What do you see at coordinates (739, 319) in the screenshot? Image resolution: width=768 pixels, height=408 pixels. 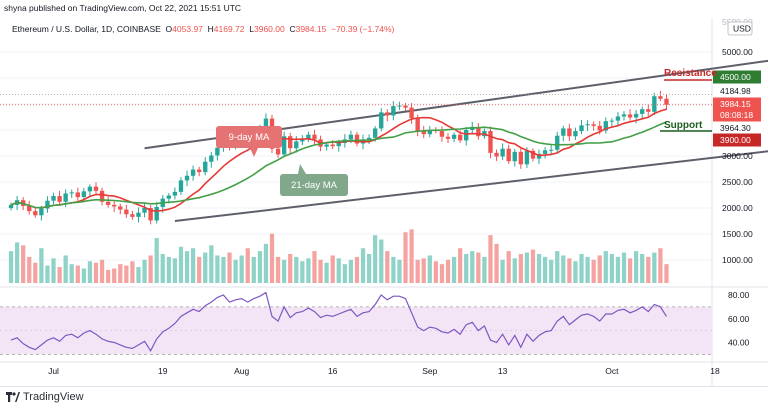 I see `rsi-tick-label: 60.00` at bounding box center [739, 319].